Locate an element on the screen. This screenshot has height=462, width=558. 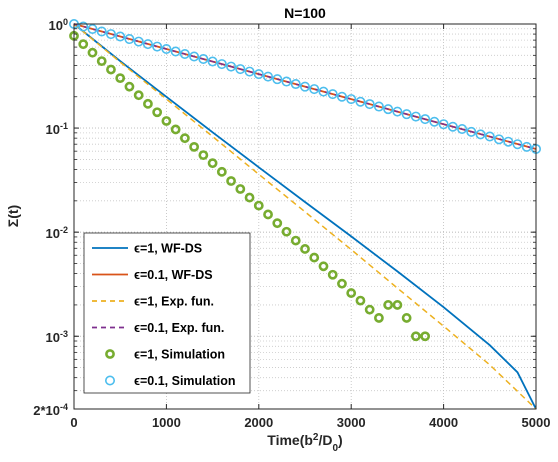
legend-box is located at coordinates (167, 313).